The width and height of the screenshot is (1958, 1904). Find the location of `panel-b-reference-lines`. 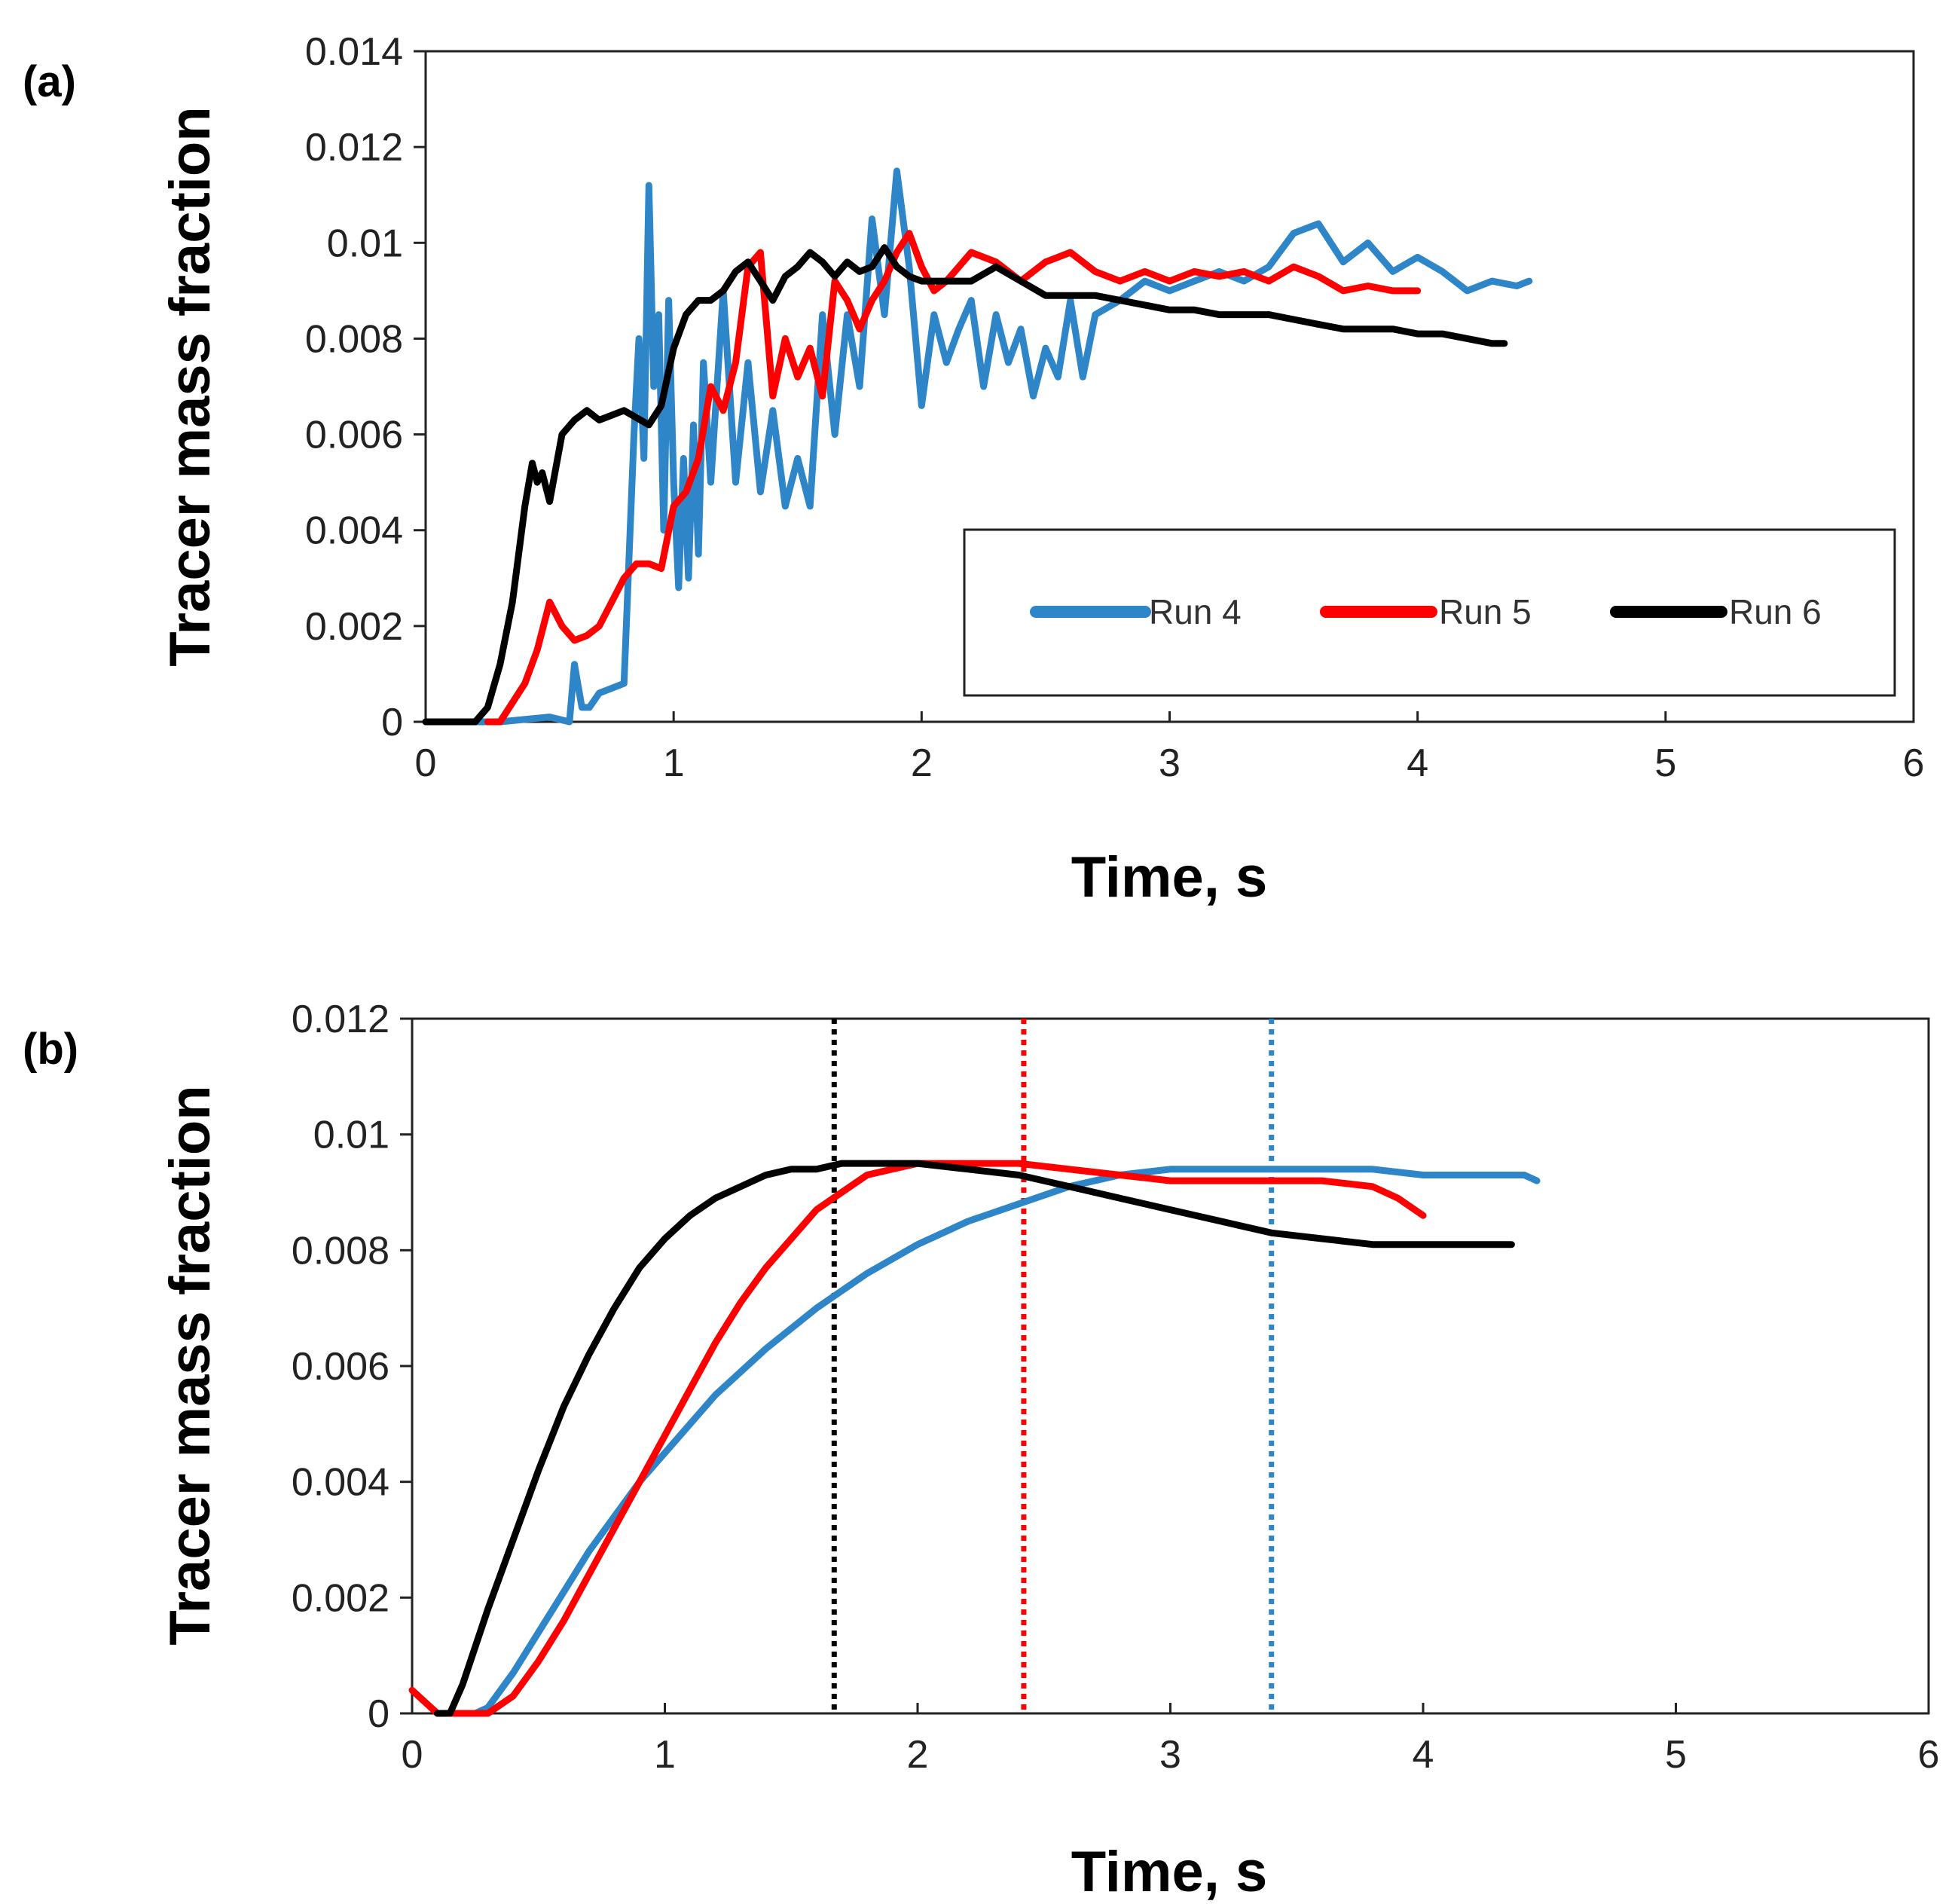

panel-b-reference-lines is located at coordinates (1053, 1366).